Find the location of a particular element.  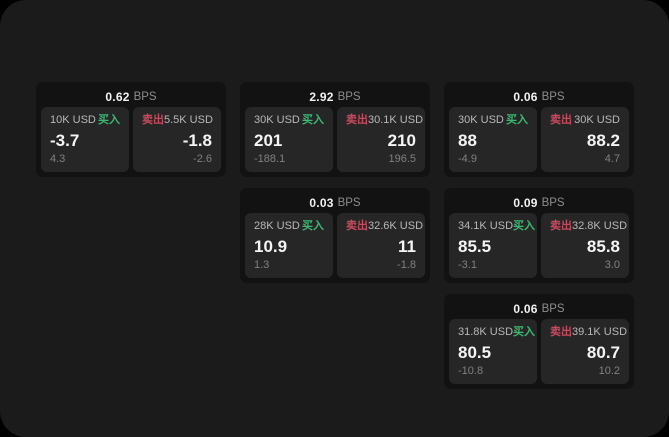

buy-quote-tile: 34.1K USD 买入 85.5 -3.1 is located at coordinates (493, 245).